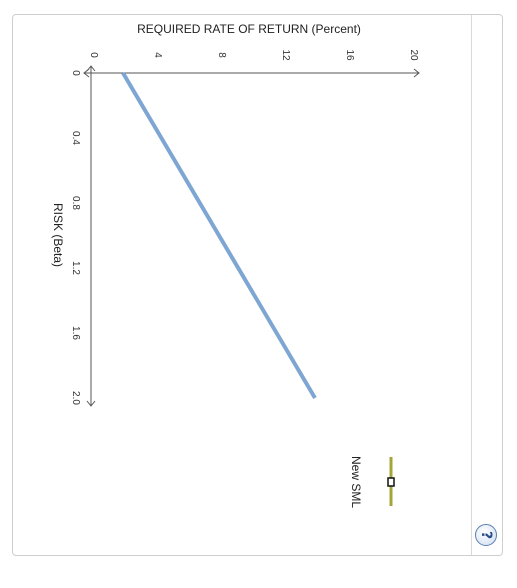 The image size is (517, 588). Describe the element at coordinates (356, 482) in the screenshot. I see `legend-new-sml-label: New SML` at that location.